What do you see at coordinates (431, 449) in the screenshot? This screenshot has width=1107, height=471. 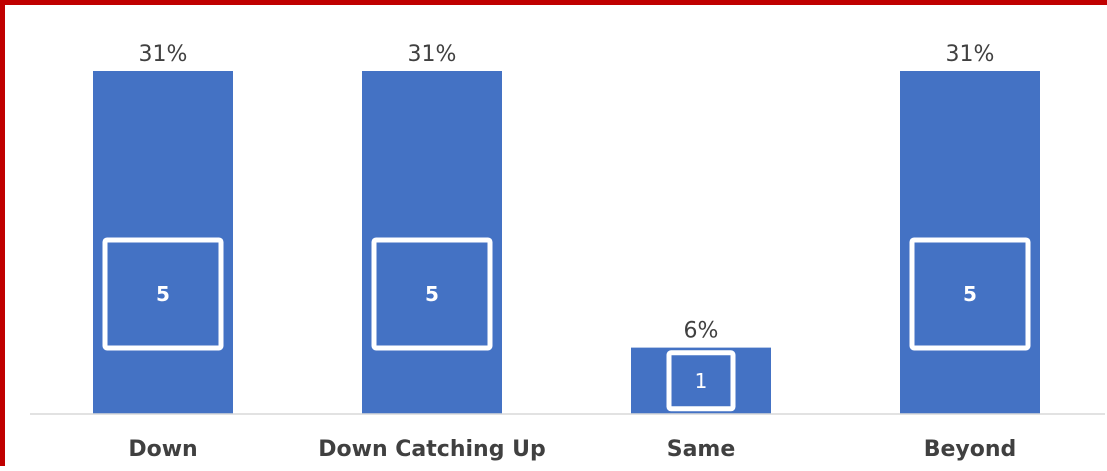 I see `x-tick-label: Down Catching Up` at bounding box center [431, 449].